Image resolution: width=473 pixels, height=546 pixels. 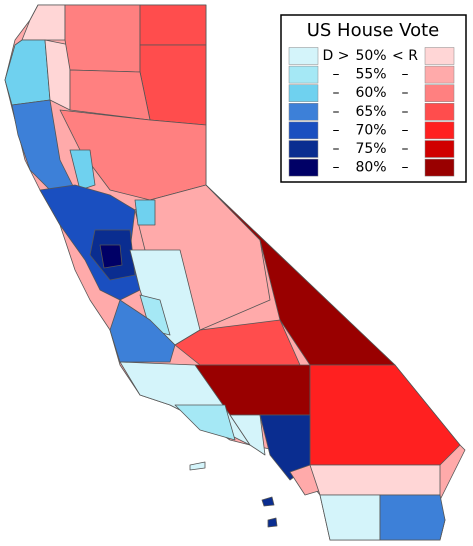 I want to click on legend-label: 80%, so click(x=370, y=168).